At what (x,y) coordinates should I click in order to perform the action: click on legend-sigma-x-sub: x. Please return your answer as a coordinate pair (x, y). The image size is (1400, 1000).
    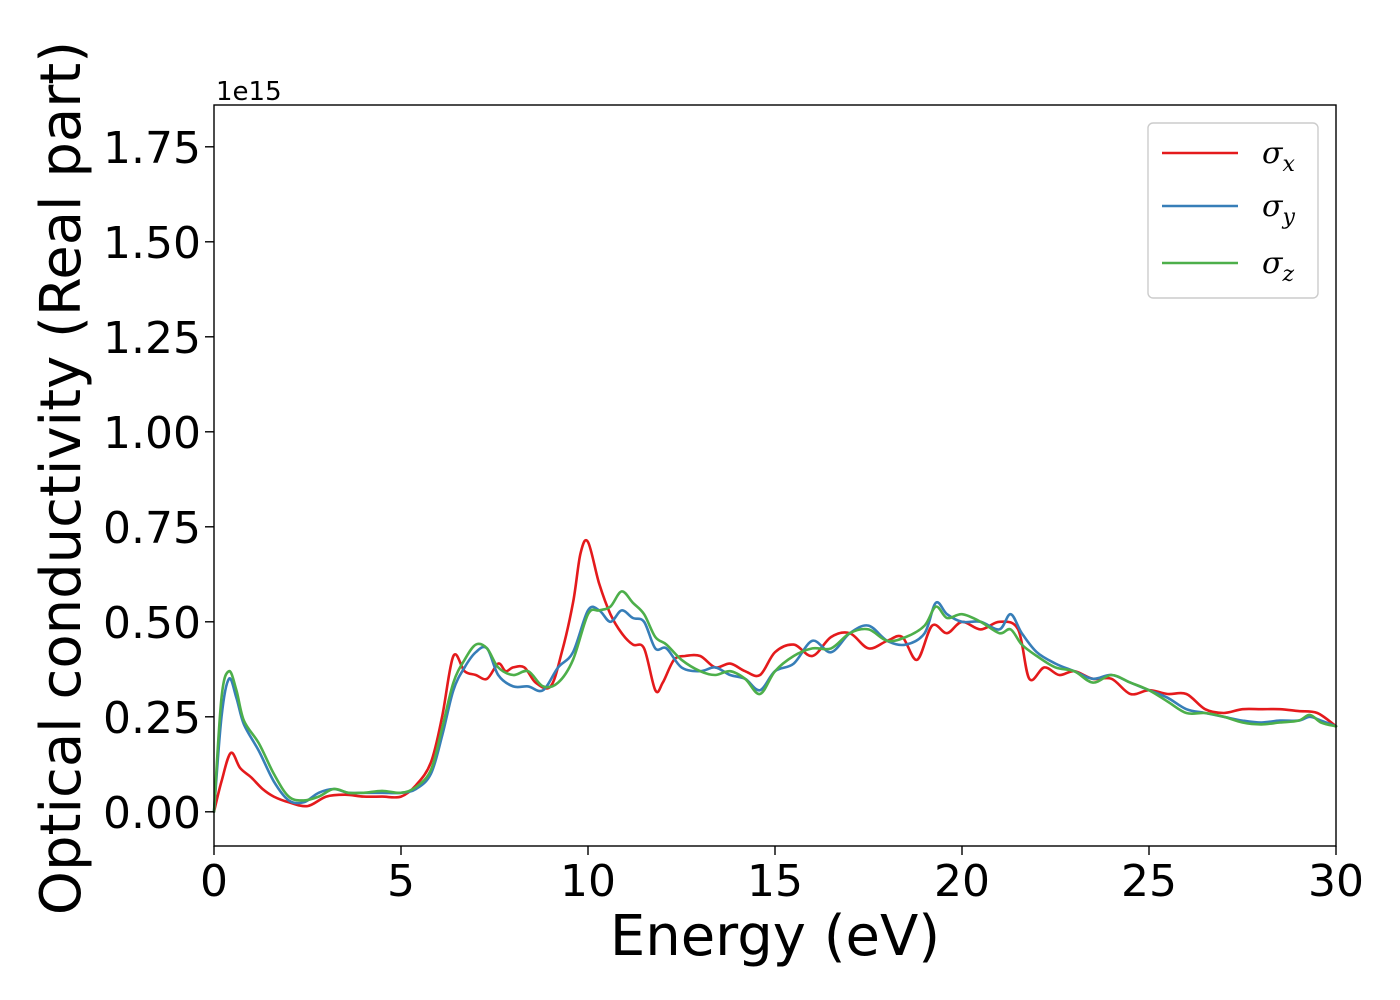
    Looking at the image, I should click on (1288, 164).